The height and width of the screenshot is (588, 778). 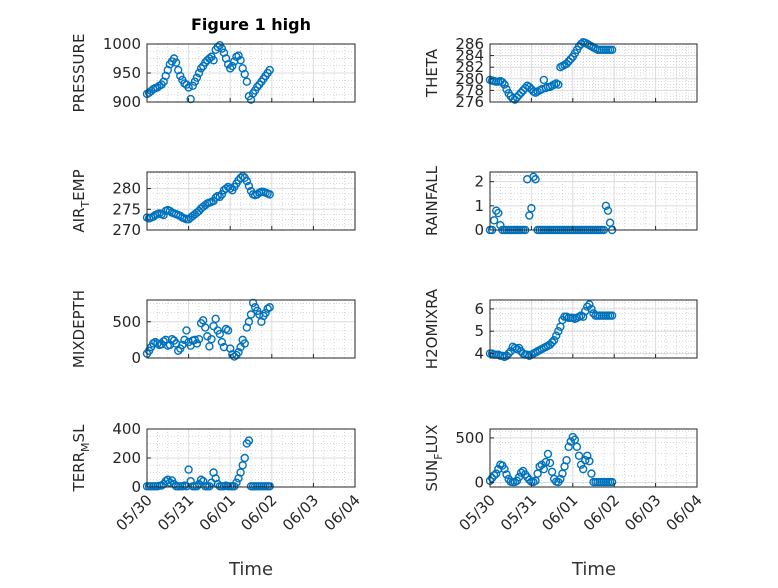 What do you see at coordinates (79, 433) in the screenshot?
I see `label-rest: SL` at bounding box center [79, 433].